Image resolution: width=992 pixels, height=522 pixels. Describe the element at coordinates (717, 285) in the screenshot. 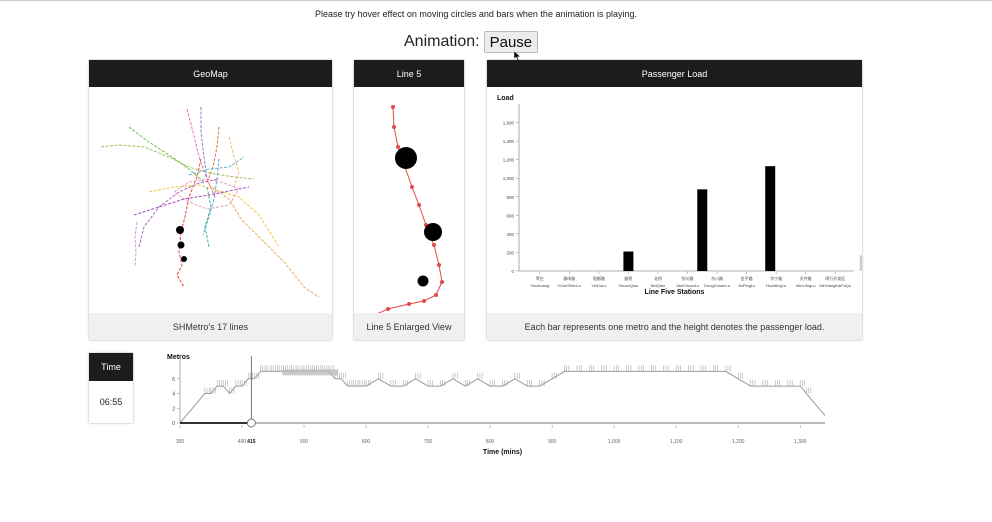

I see `bar-x-tick-label-en: DongChuanLu` at that location.